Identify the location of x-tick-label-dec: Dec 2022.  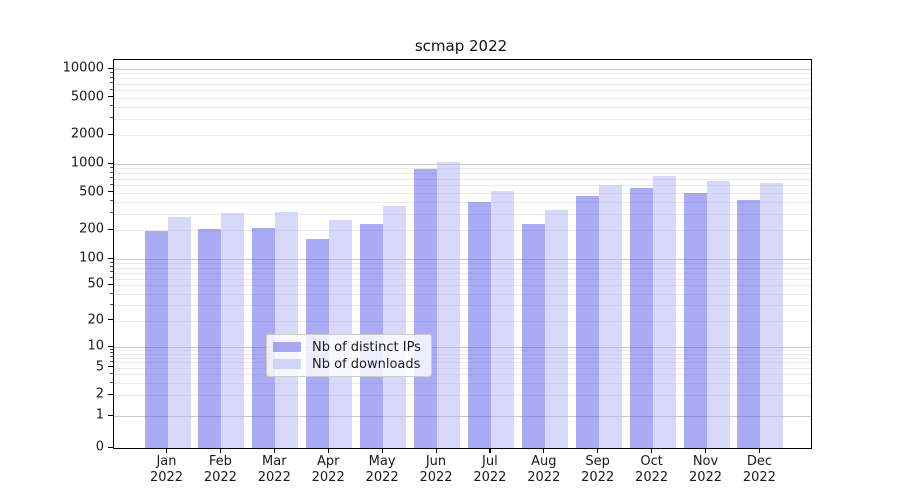
(759, 469).